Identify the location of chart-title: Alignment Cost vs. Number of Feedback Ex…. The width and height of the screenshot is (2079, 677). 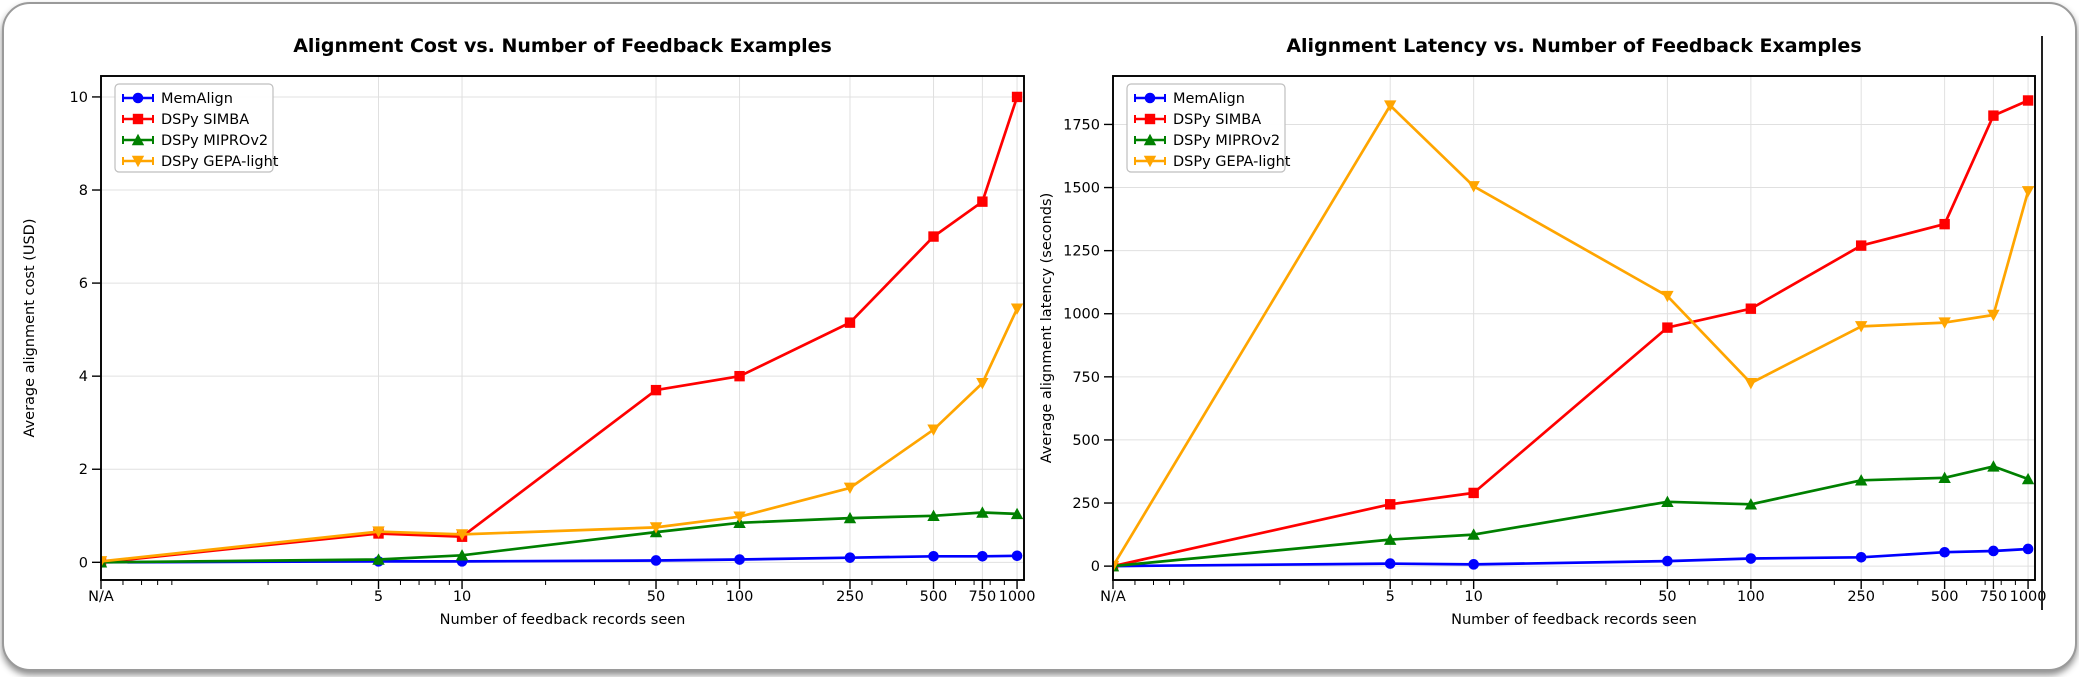
(562, 46).